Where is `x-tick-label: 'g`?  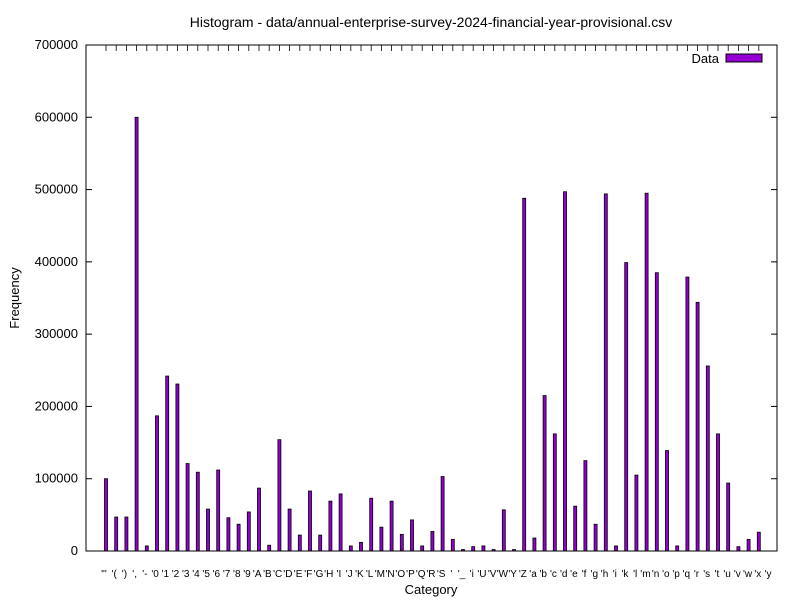 x-tick-label: 'g is located at coordinates (594, 574).